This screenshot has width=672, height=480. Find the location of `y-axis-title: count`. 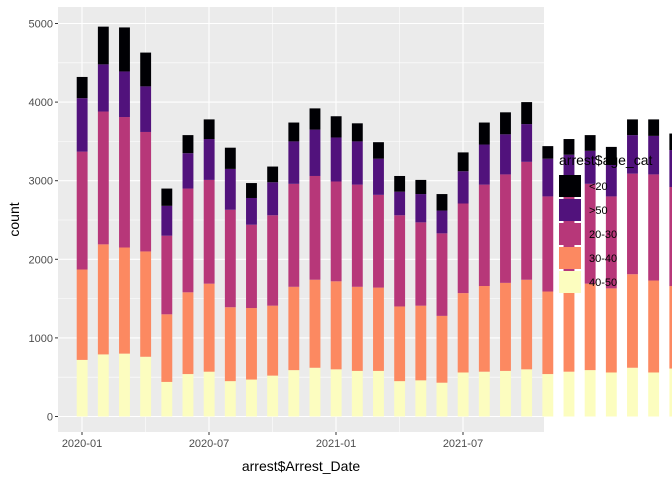

y-axis-title: count is located at coordinates (14, 219).